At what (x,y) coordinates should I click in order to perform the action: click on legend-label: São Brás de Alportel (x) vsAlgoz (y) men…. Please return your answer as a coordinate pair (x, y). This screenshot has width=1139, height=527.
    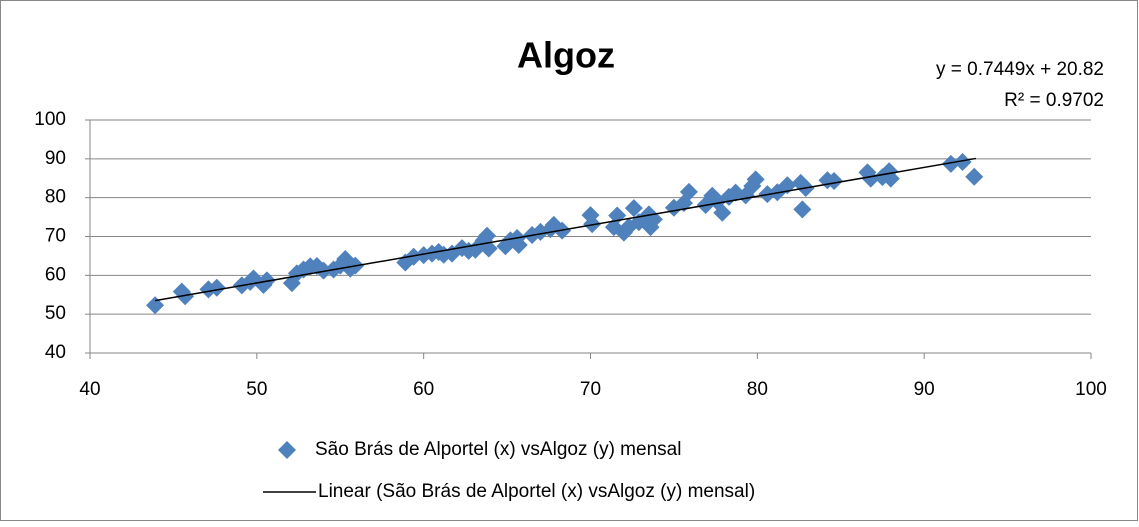
    Looking at the image, I should click on (498, 449).